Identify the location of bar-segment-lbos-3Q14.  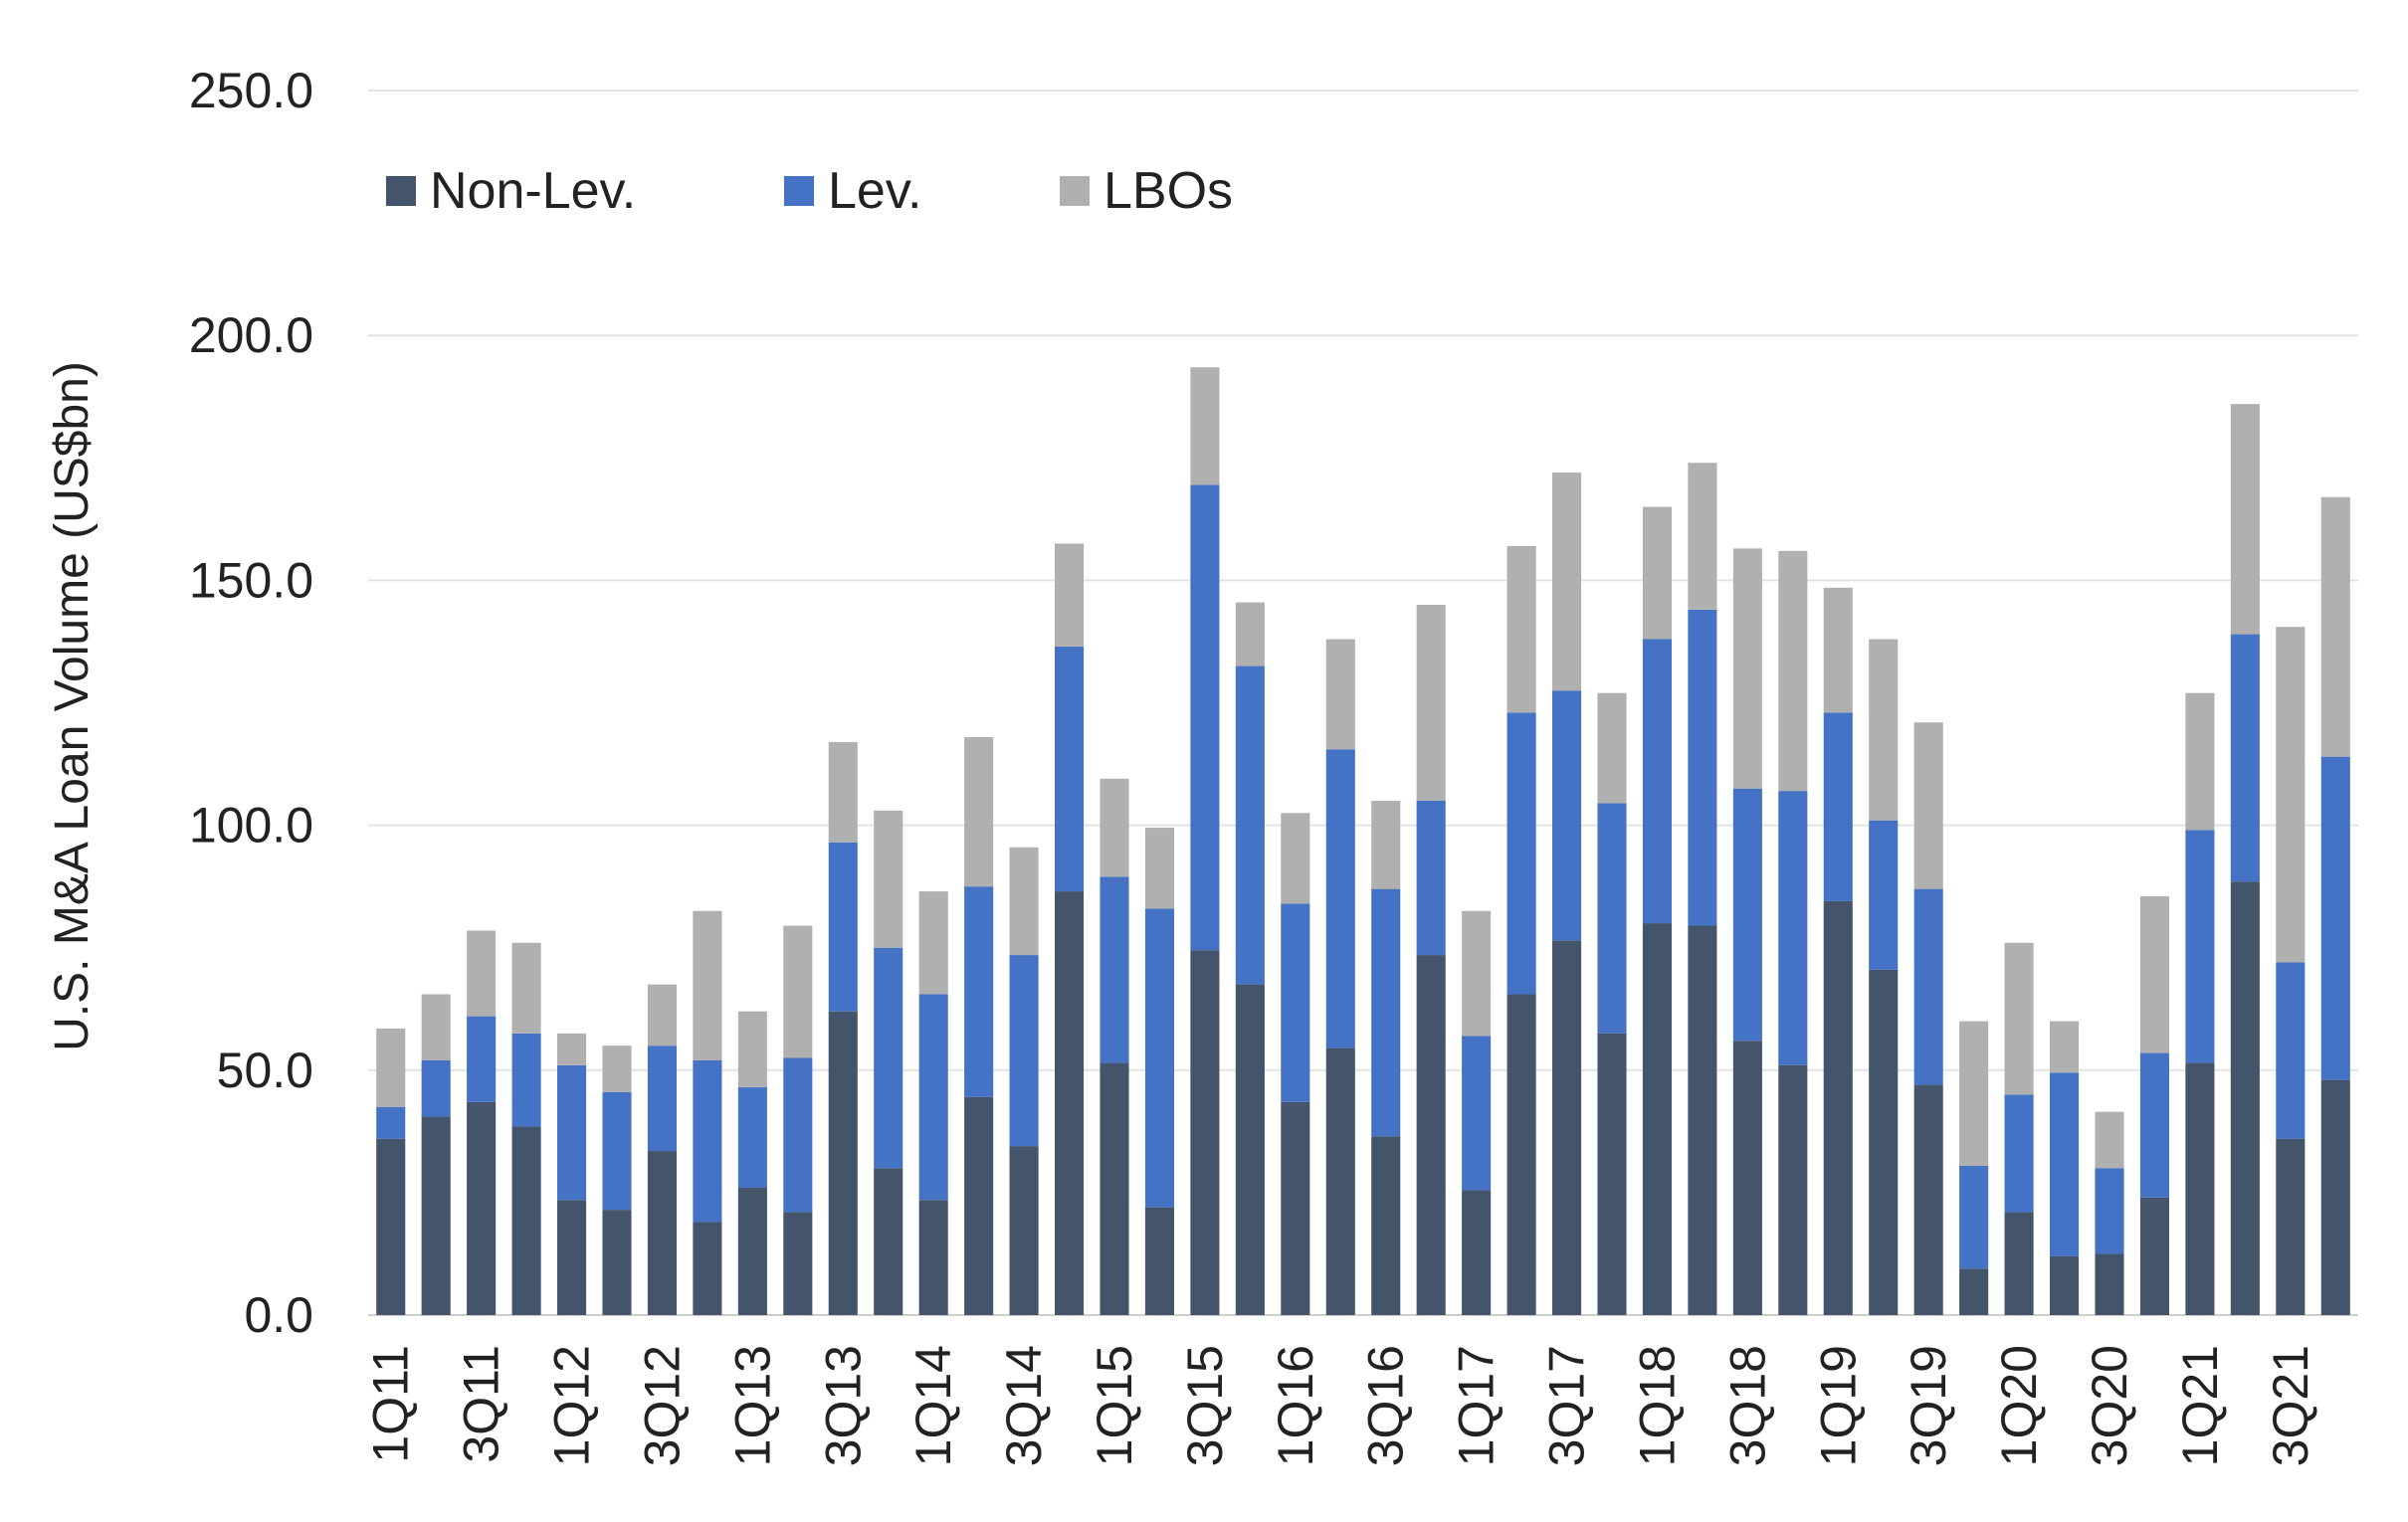
(1024, 902).